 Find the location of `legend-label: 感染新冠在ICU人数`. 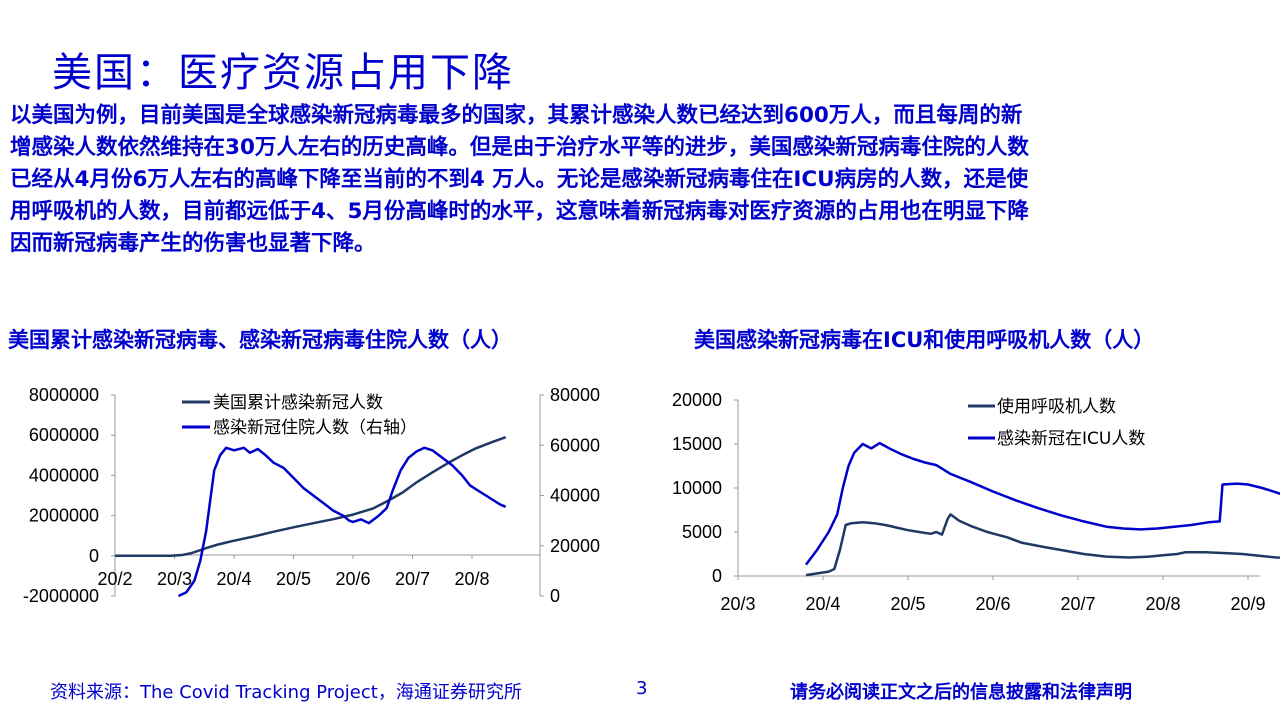

legend-label: 感染新冠在ICU人数 is located at coordinates (1071, 439).